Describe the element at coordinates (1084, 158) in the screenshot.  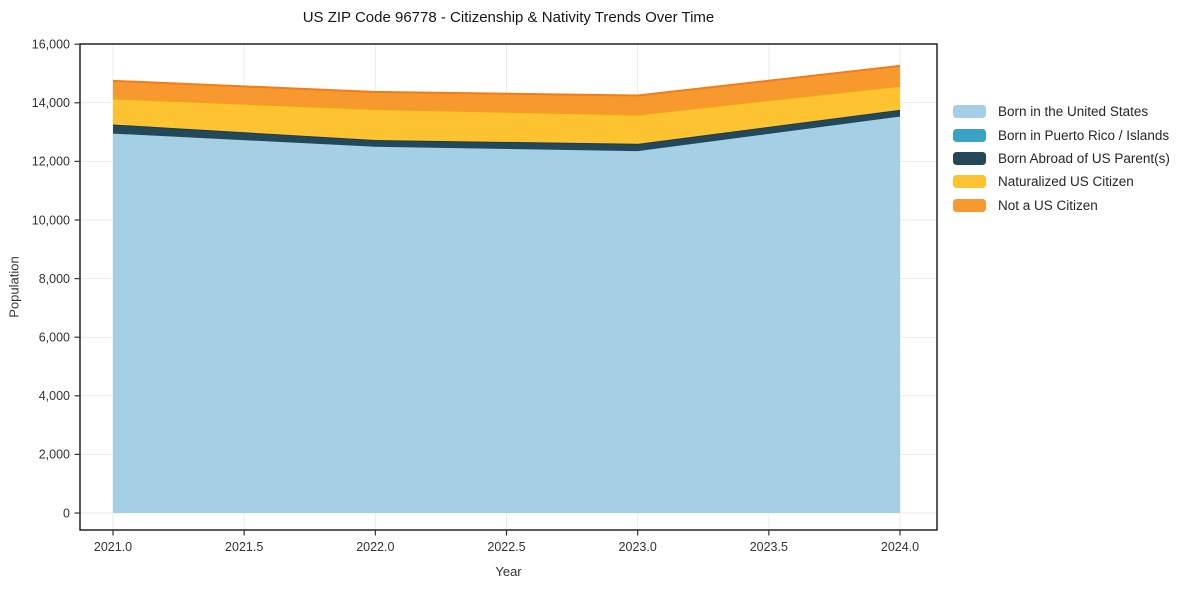
I see `legend-label: Born Abroad of US Parent(s)` at that location.